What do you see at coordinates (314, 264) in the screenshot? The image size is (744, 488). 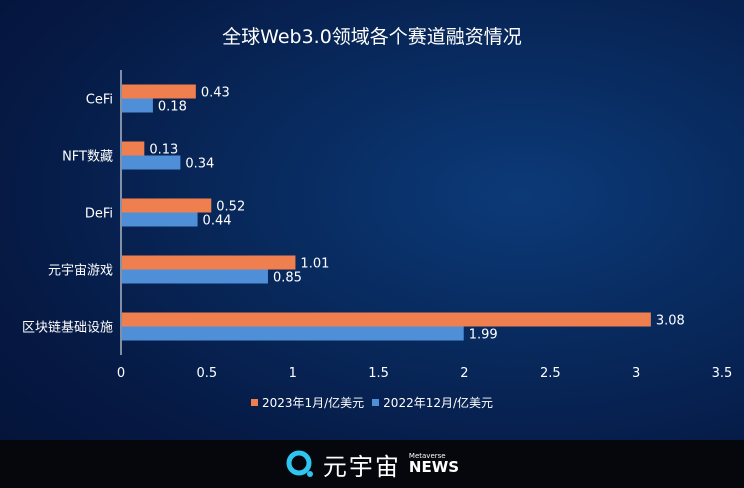 I see `data-label: 1.01` at bounding box center [314, 264].